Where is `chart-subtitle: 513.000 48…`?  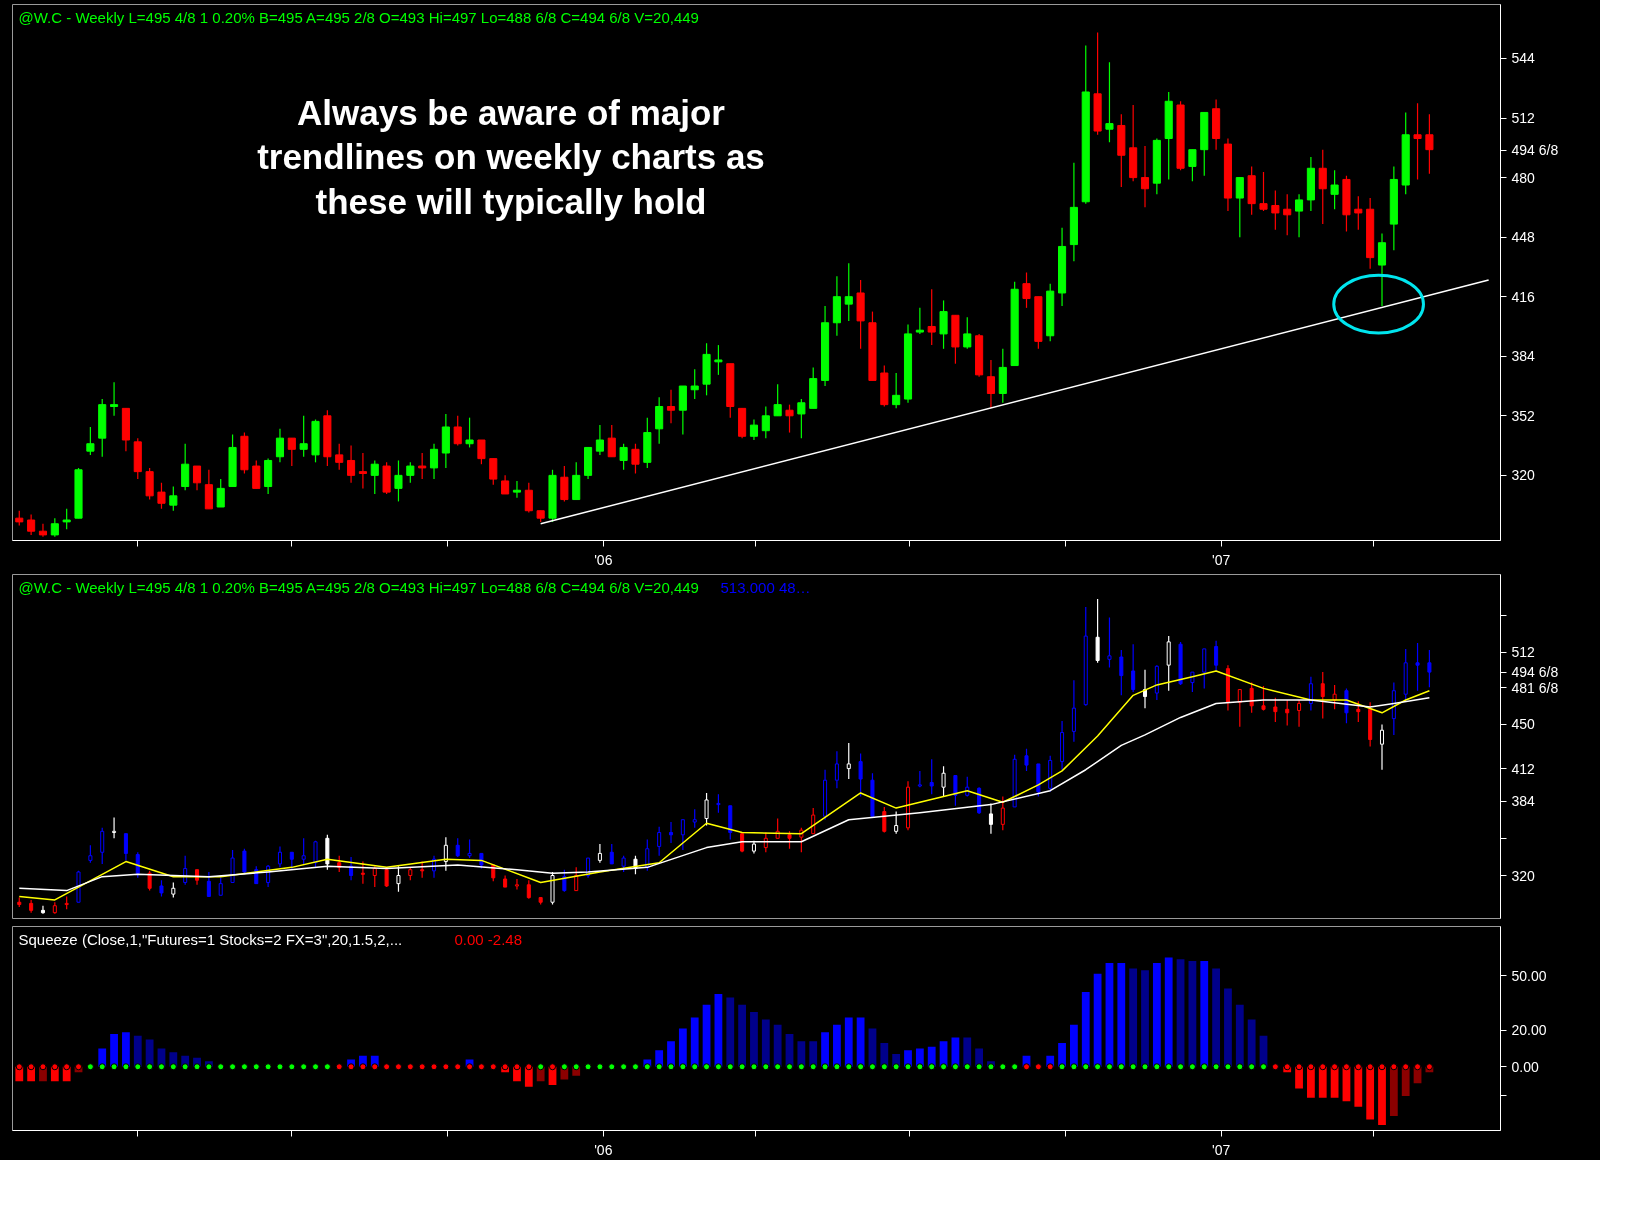 chart-subtitle: 513.000 48… is located at coordinates (765, 587).